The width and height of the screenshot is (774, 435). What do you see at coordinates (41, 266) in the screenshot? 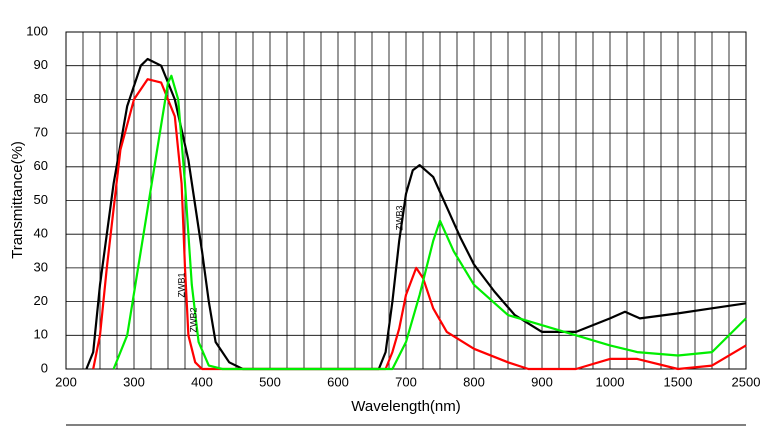
I see `y-tick-label: 30` at bounding box center [41, 266].